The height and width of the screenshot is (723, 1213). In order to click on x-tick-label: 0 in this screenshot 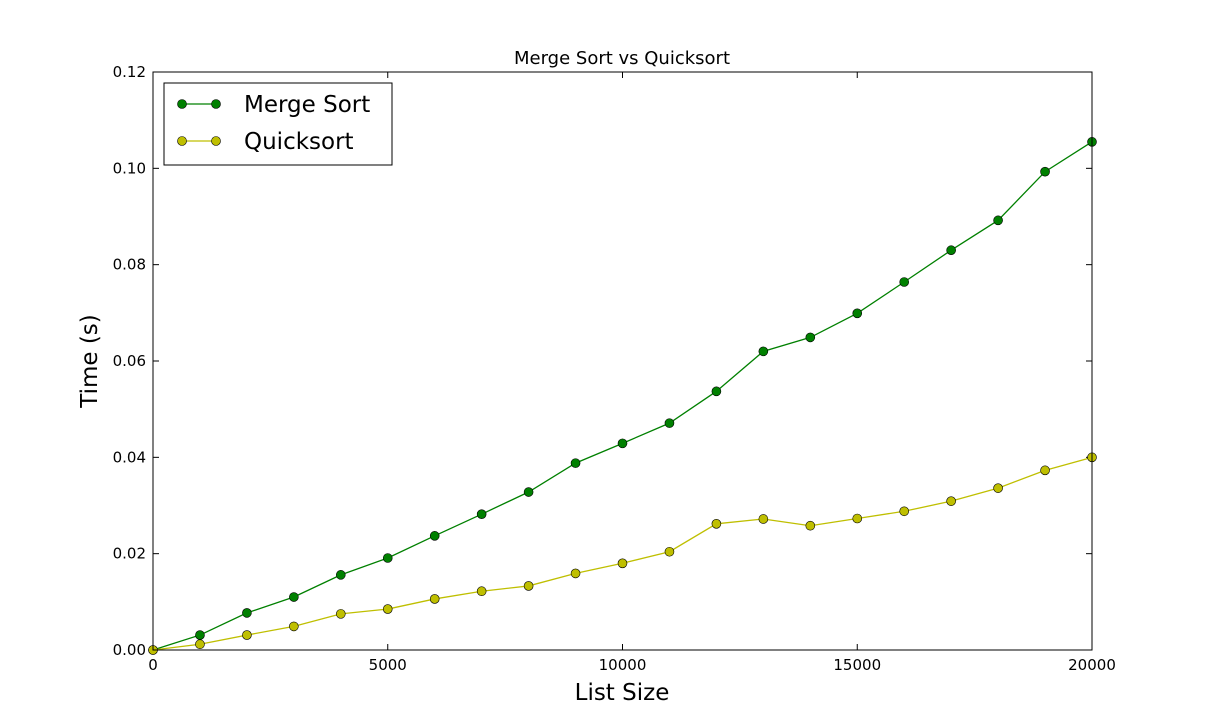, I will do `click(153, 665)`.